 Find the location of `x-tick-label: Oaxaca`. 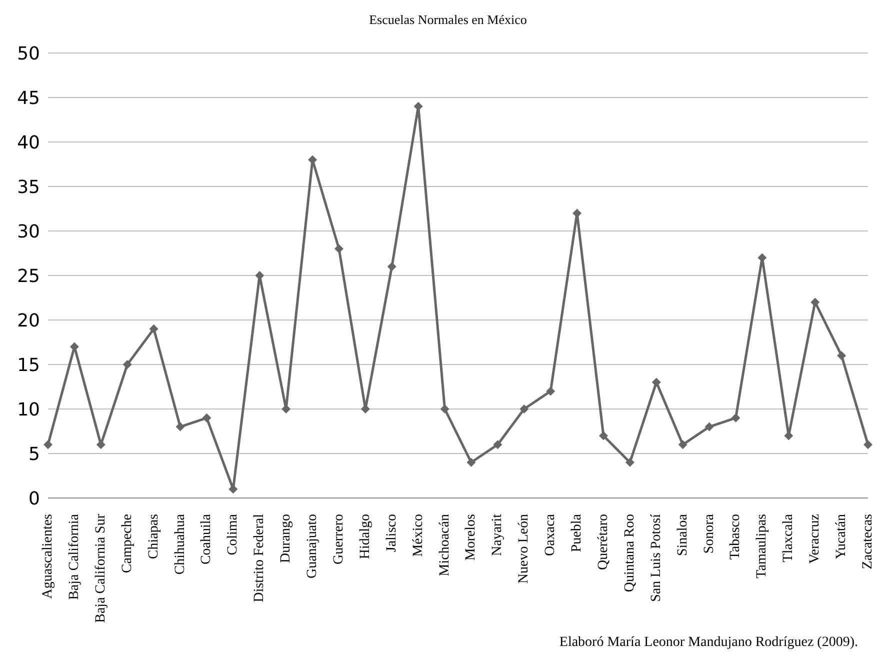

x-tick-label: Oaxaca is located at coordinates (550, 534).